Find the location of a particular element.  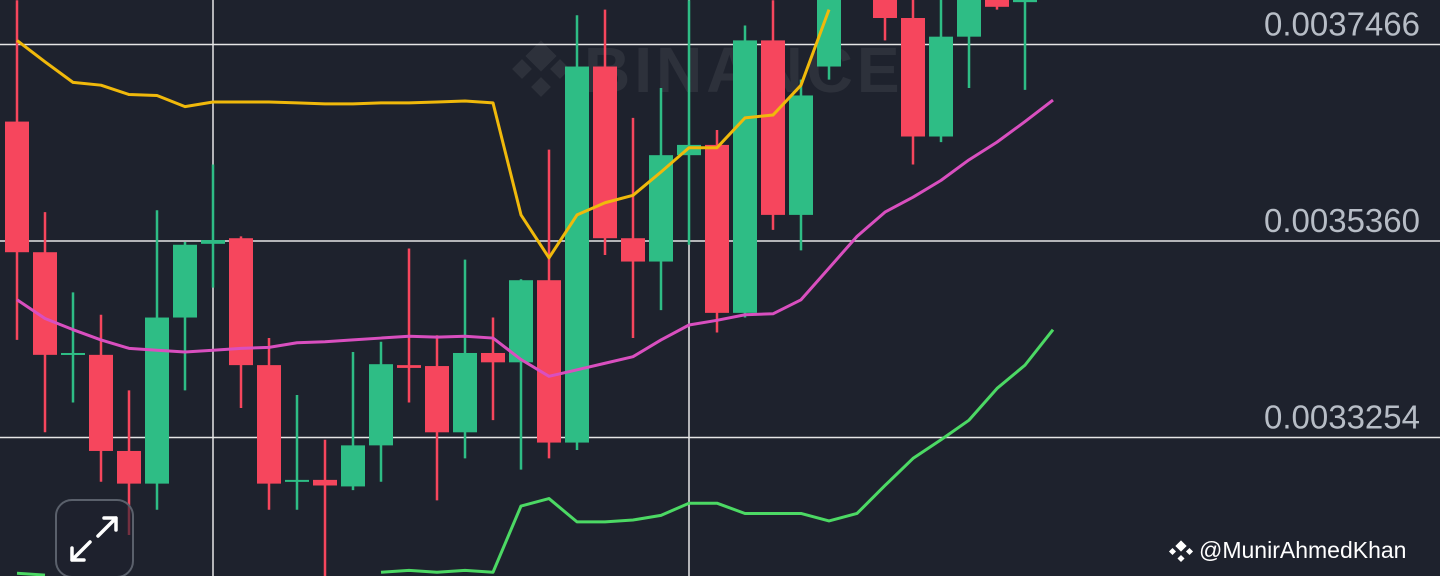

y-tick-label: 0.0037466 is located at coordinates (1342, 24).